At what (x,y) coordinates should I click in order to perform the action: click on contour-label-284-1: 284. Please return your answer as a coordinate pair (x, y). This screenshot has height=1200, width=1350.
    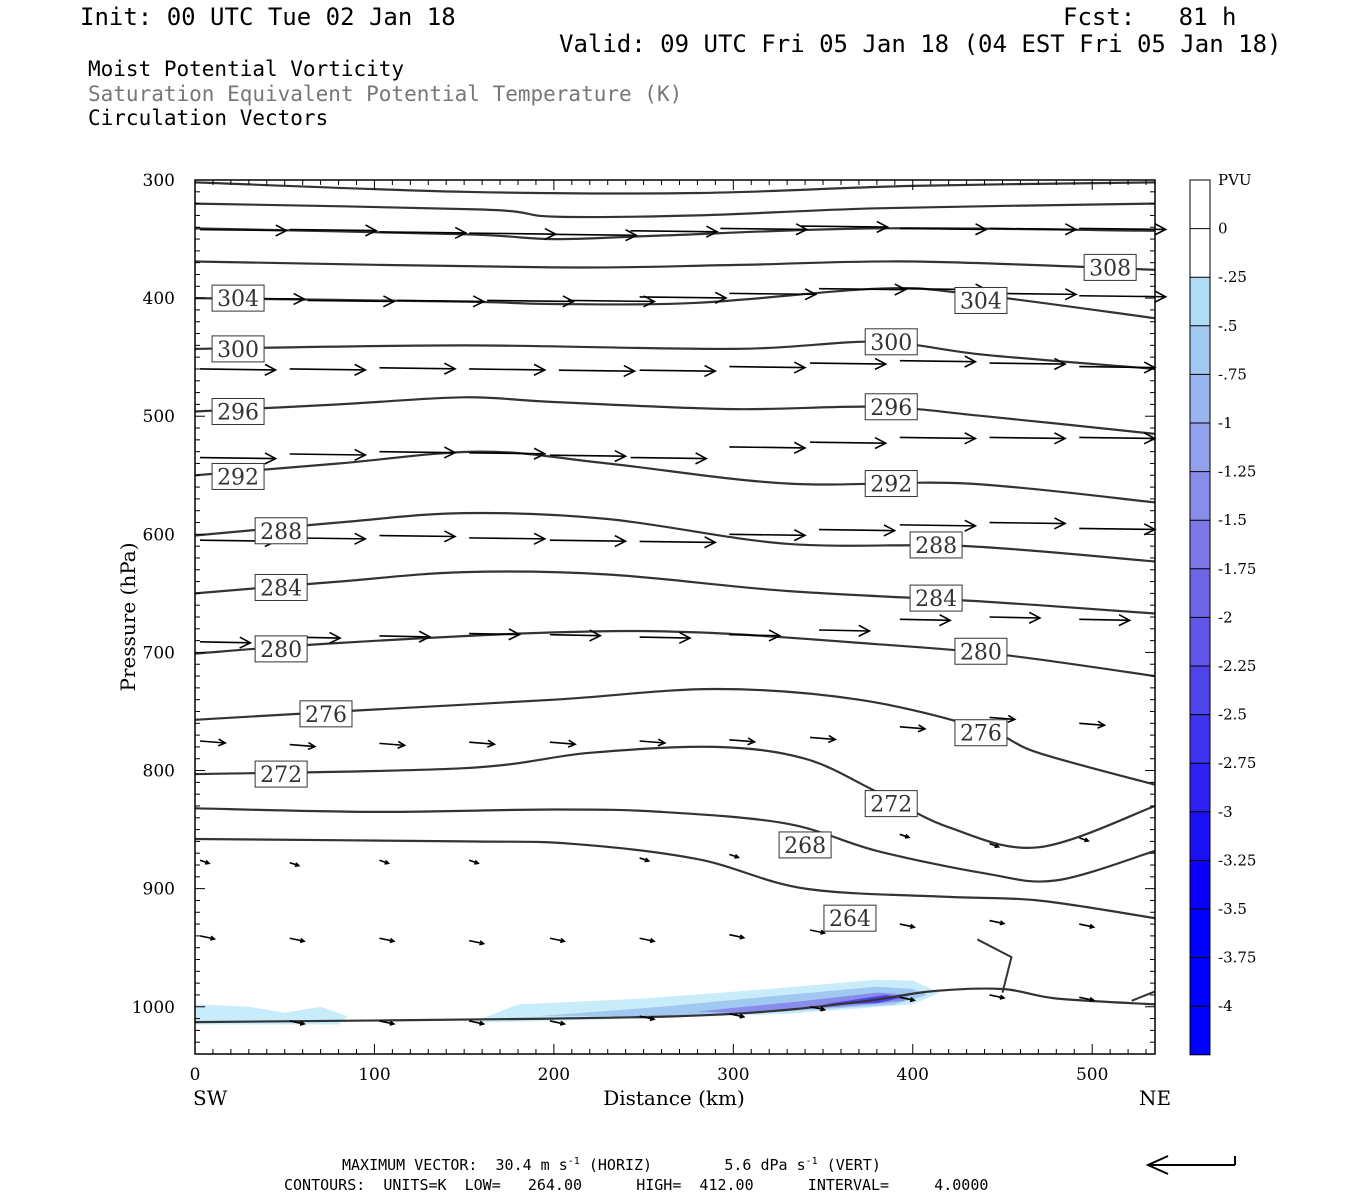
    Looking at the image, I should click on (936, 598).